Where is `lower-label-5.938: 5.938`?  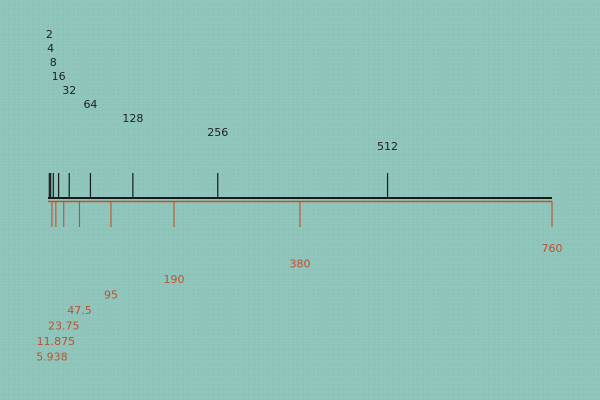
lower-label-5.938: 5.938 is located at coordinates (52, 357).